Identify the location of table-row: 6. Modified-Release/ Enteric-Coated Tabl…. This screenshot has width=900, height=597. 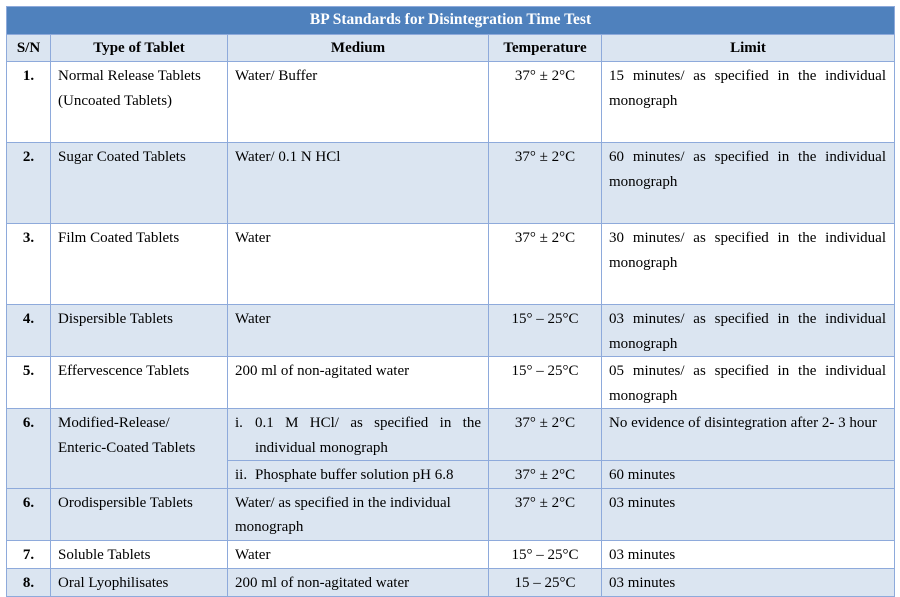
(451, 448).